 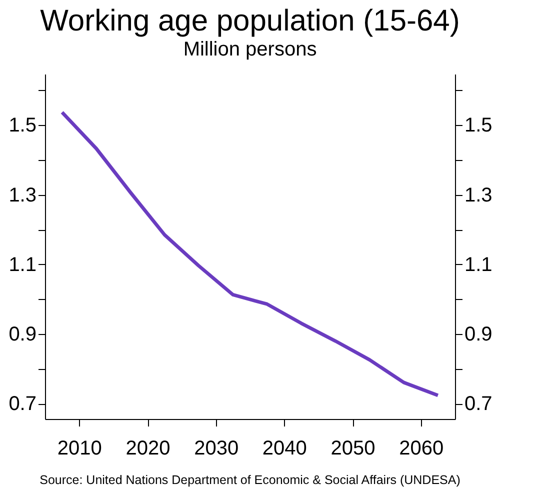 What do you see at coordinates (478, 195) in the screenshot?
I see `y2-tick-label: 1.3` at bounding box center [478, 195].